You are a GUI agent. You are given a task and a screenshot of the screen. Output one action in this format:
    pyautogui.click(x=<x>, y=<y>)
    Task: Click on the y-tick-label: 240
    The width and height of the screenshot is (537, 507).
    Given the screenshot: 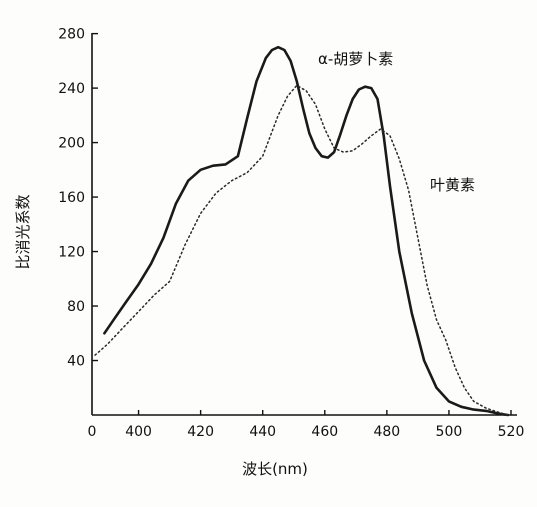 What is the action you would take?
    pyautogui.click(x=71, y=89)
    